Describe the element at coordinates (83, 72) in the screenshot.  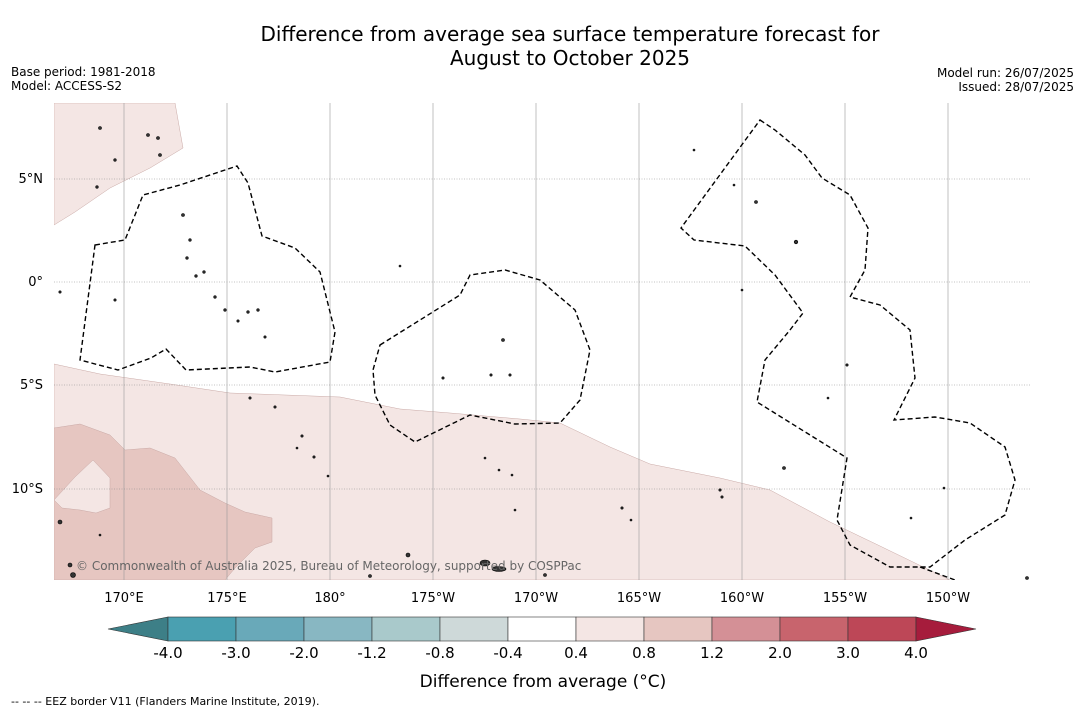
I see `base-period-text: Base period: 1981-2018` at that location.